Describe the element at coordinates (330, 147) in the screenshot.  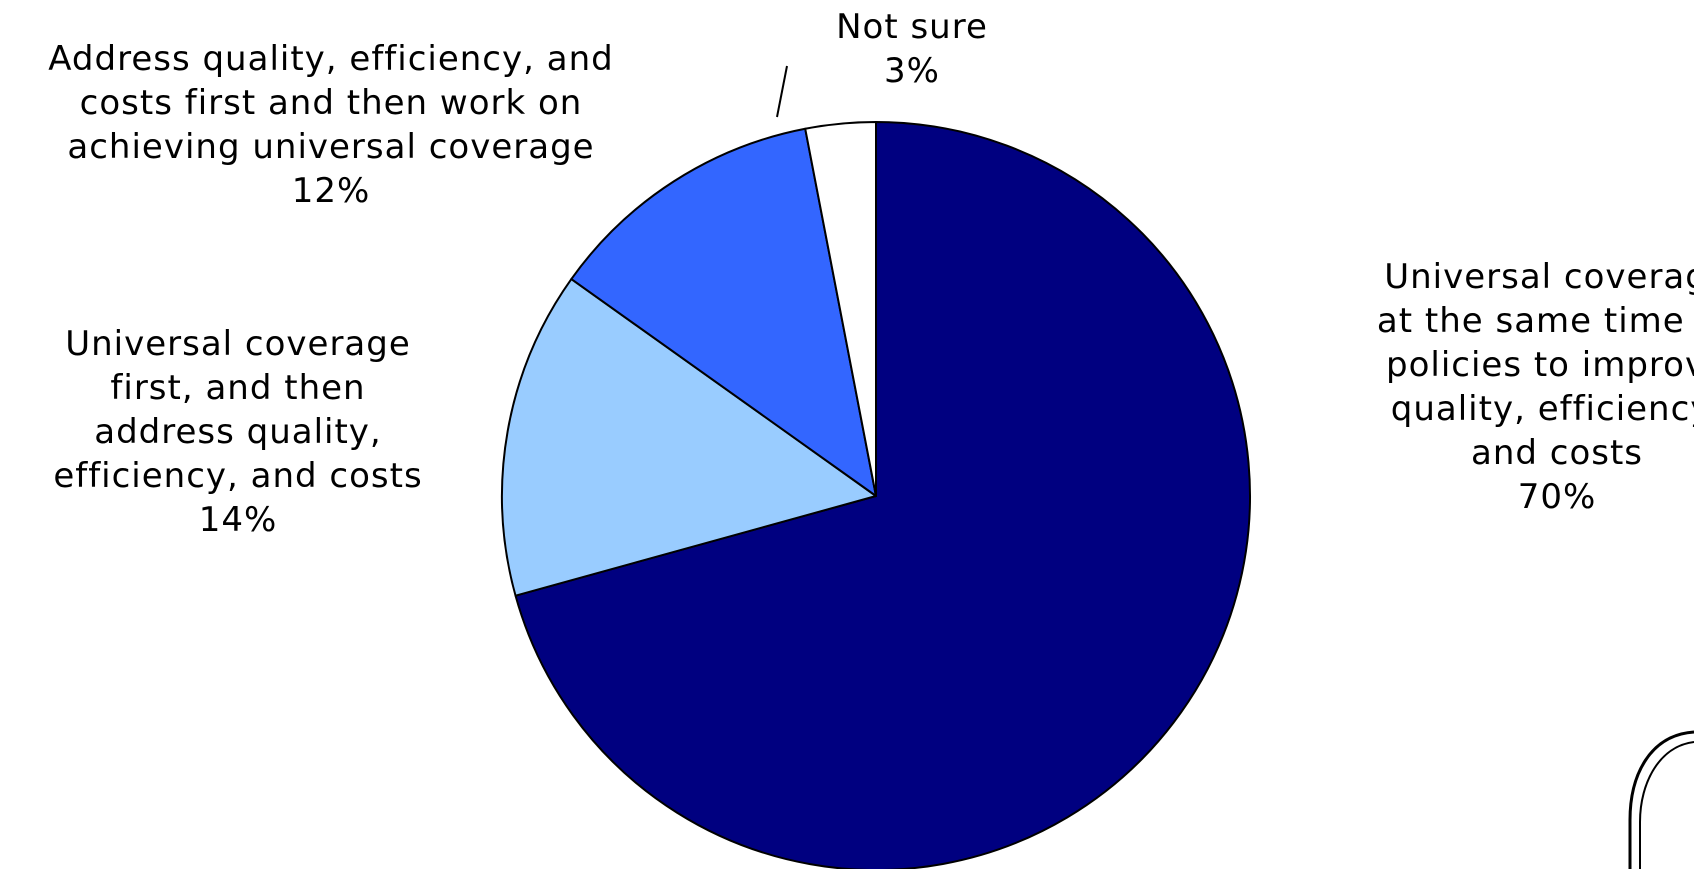
I see `slice-label-line: achieving universal coverage` at that location.